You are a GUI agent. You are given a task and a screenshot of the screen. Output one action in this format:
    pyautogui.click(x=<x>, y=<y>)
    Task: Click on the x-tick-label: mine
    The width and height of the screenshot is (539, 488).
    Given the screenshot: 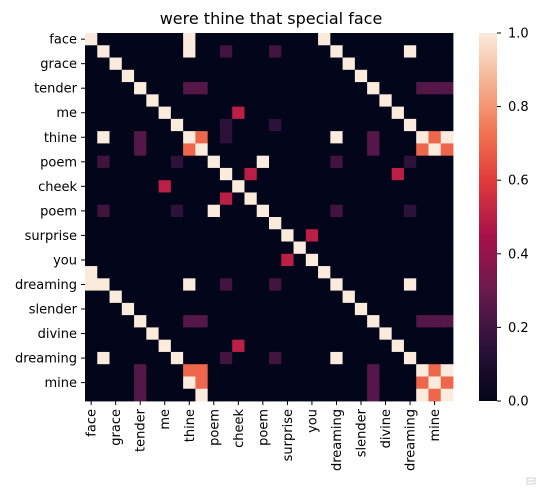 What is the action you would take?
    pyautogui.click(x=435, y=425)
    